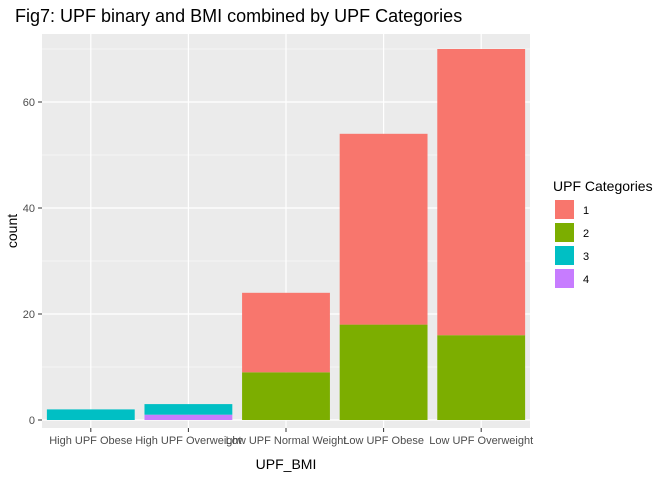  Describe the element at coordinates (32, 262) in the screenshot. I see `y-axis-ticks: 0 20 40 60` at that location.